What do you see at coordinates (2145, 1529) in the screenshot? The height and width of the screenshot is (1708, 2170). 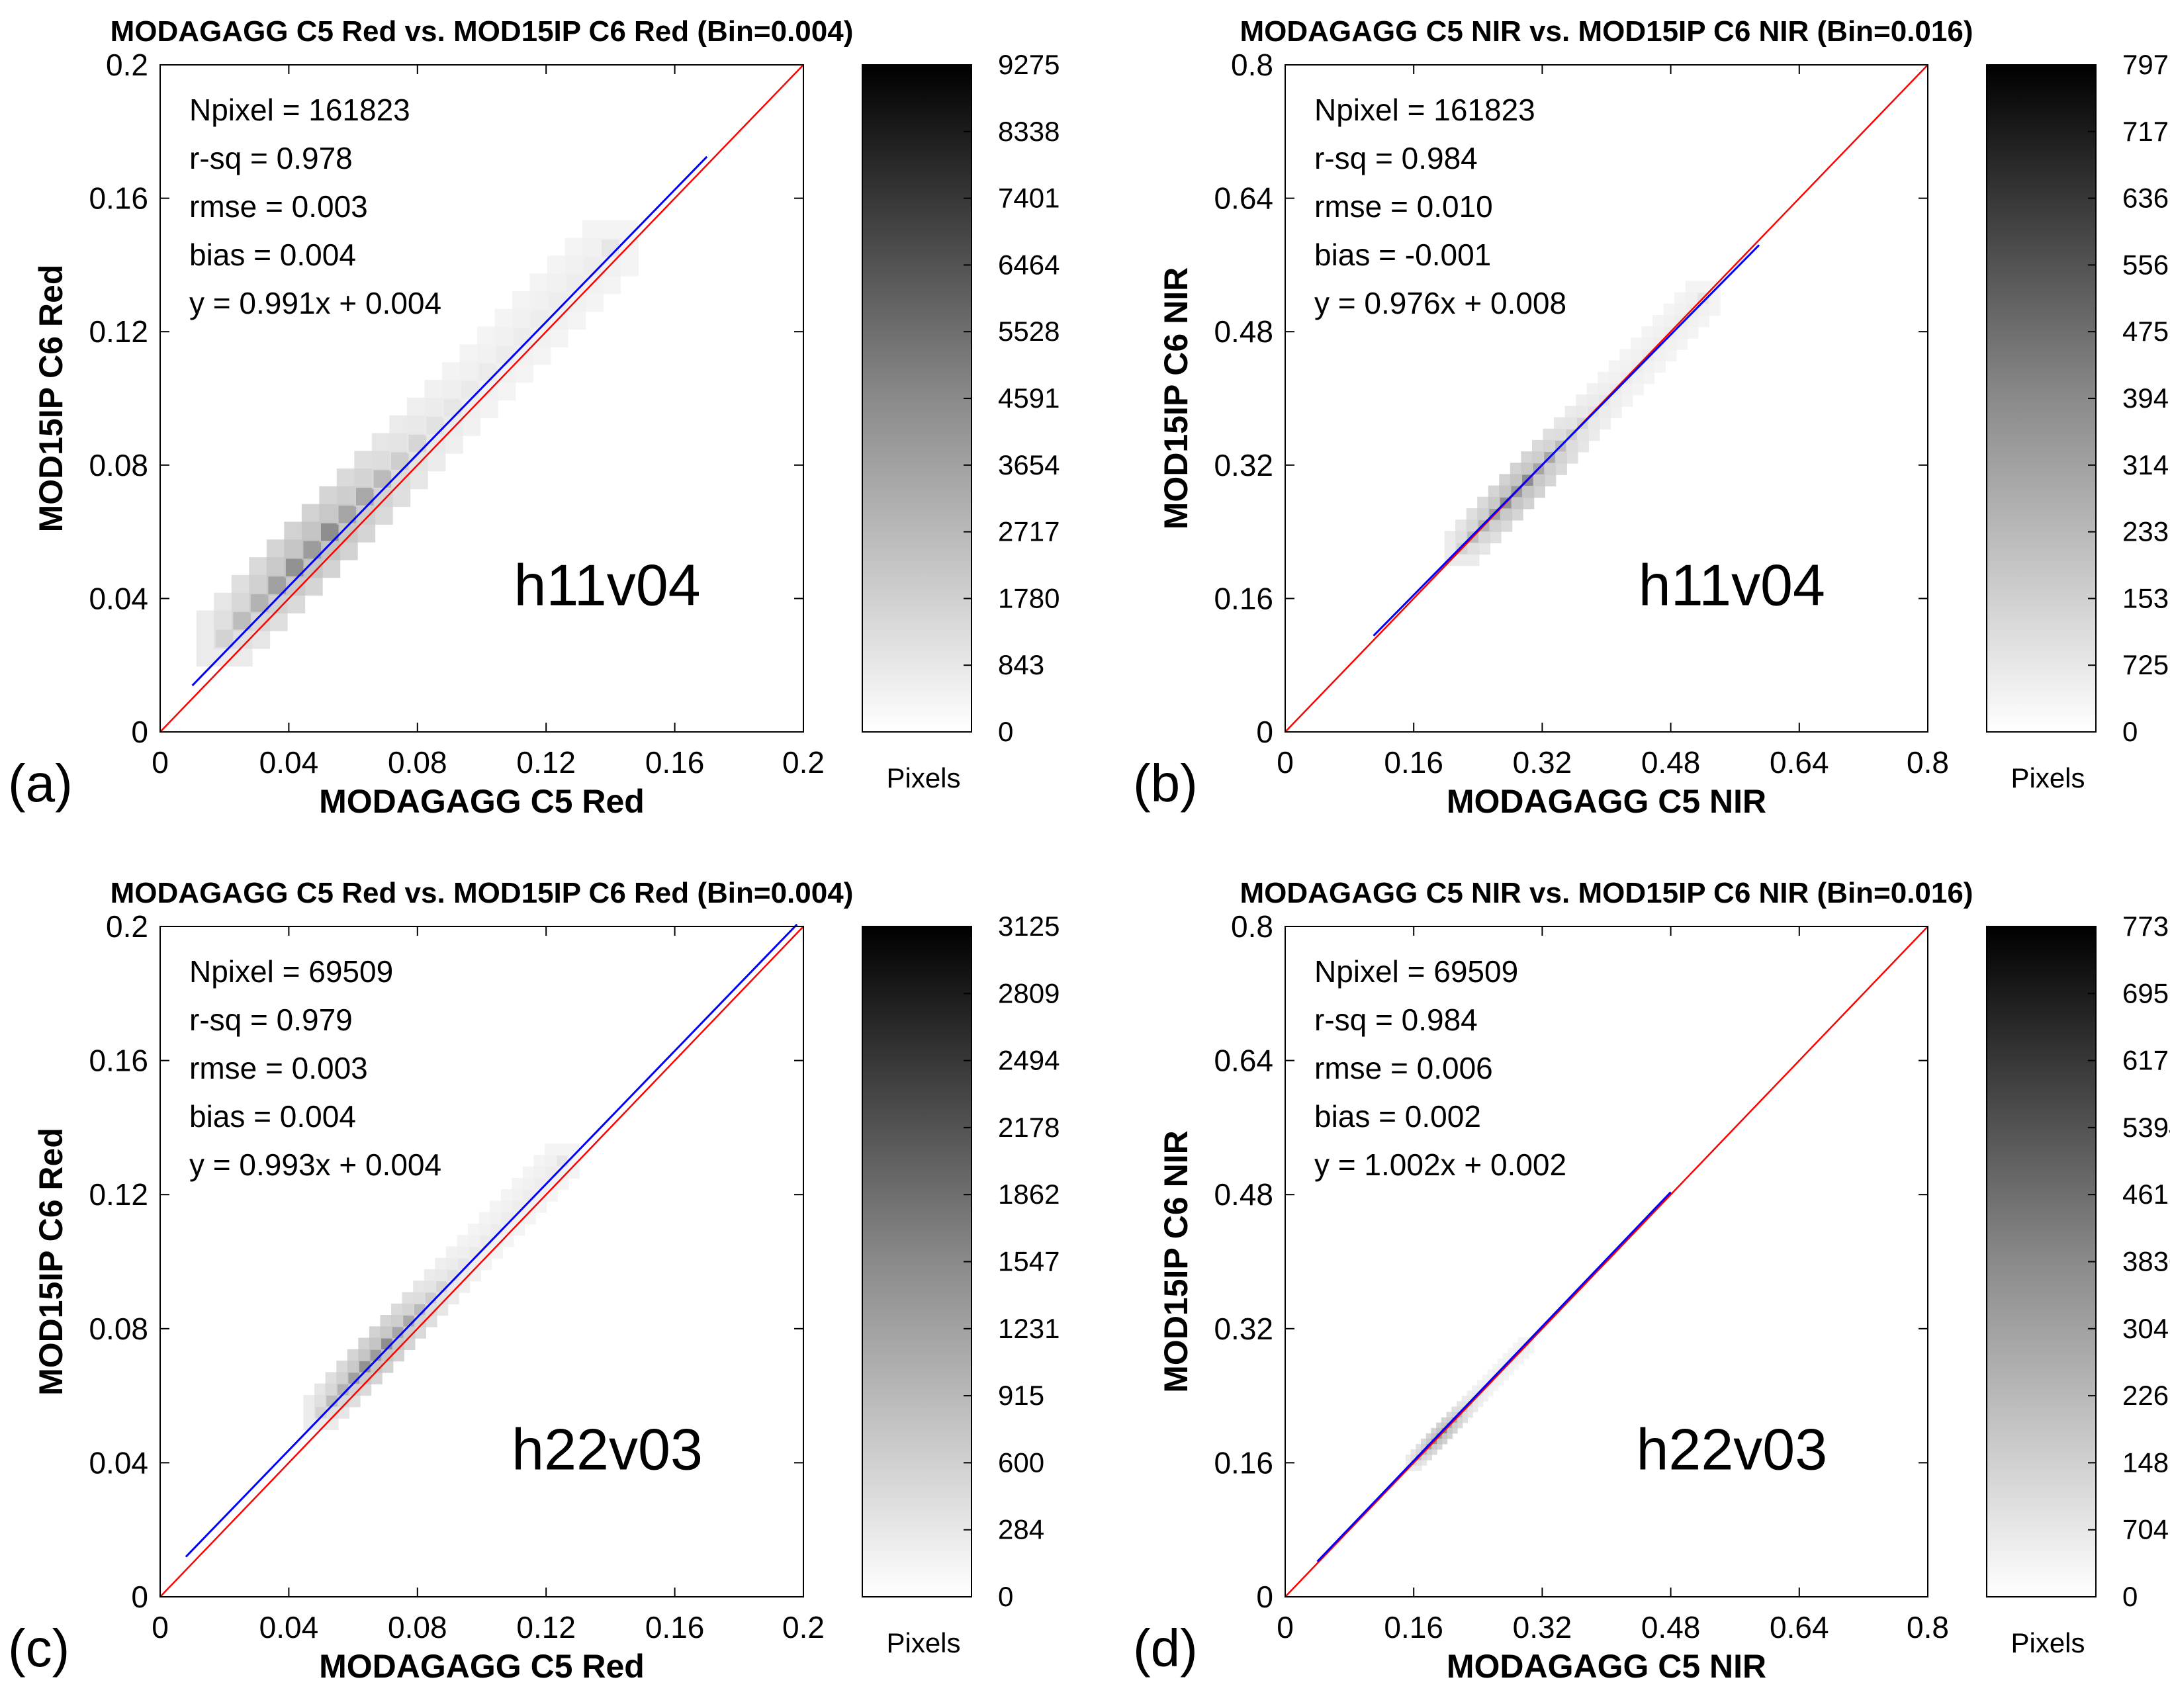 I see `colorbar-tick-label: 704` at bounding box center [2145, 1529].